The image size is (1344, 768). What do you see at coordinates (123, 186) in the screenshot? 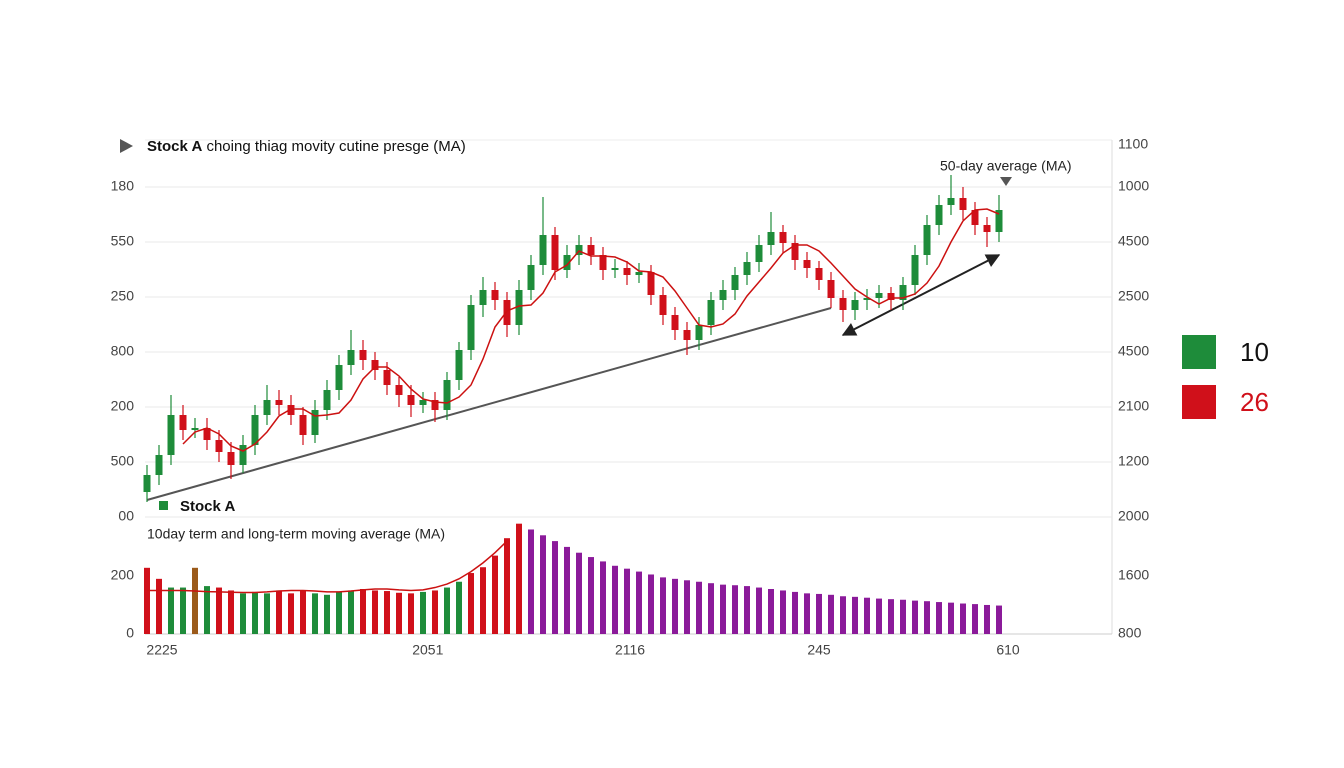
I see `y-tick-label: 180` at bounding box center [123, 186].